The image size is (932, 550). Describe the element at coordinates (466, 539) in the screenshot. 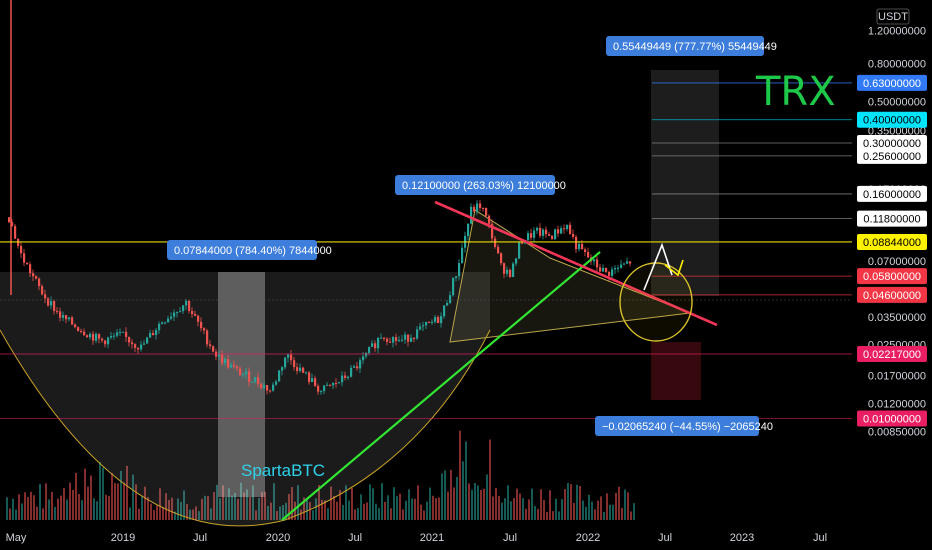

I see `time-axis: May 2019 Jul 2020 Jul 2021 Jul 2022 Jul 2023 Jul` at that location.